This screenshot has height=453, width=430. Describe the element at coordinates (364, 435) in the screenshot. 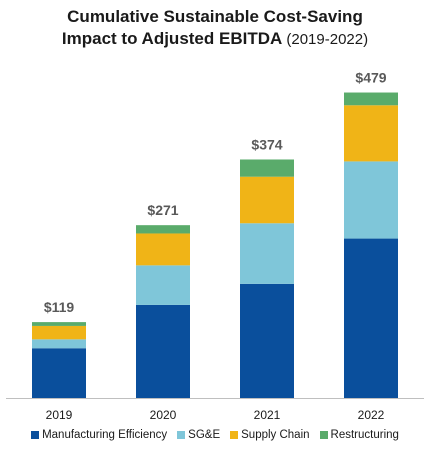

I see `legend-label-3: Restructuring` at that location.